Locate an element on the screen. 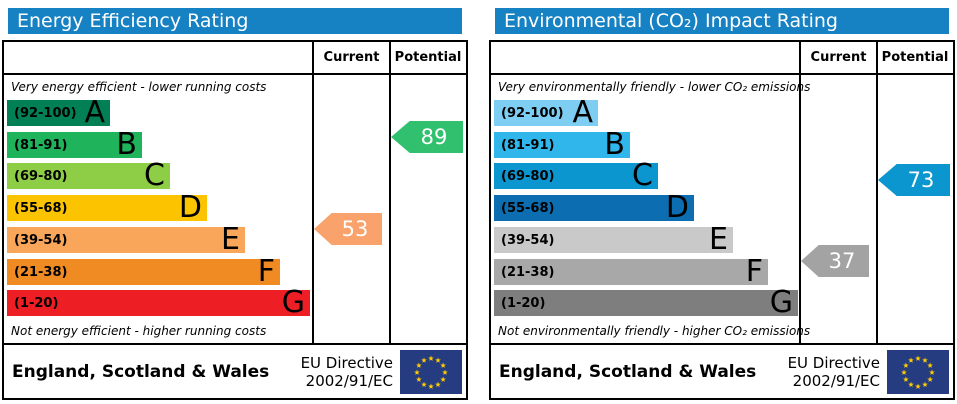 This screenshot has height=404, width=957. potential-rating-arrow: 73 is located at coordinates (914, 180).